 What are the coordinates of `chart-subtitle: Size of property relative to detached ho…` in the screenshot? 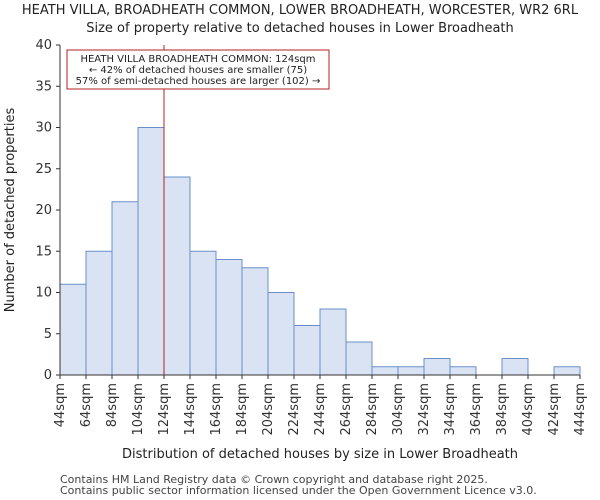 It's located at (300, 28).